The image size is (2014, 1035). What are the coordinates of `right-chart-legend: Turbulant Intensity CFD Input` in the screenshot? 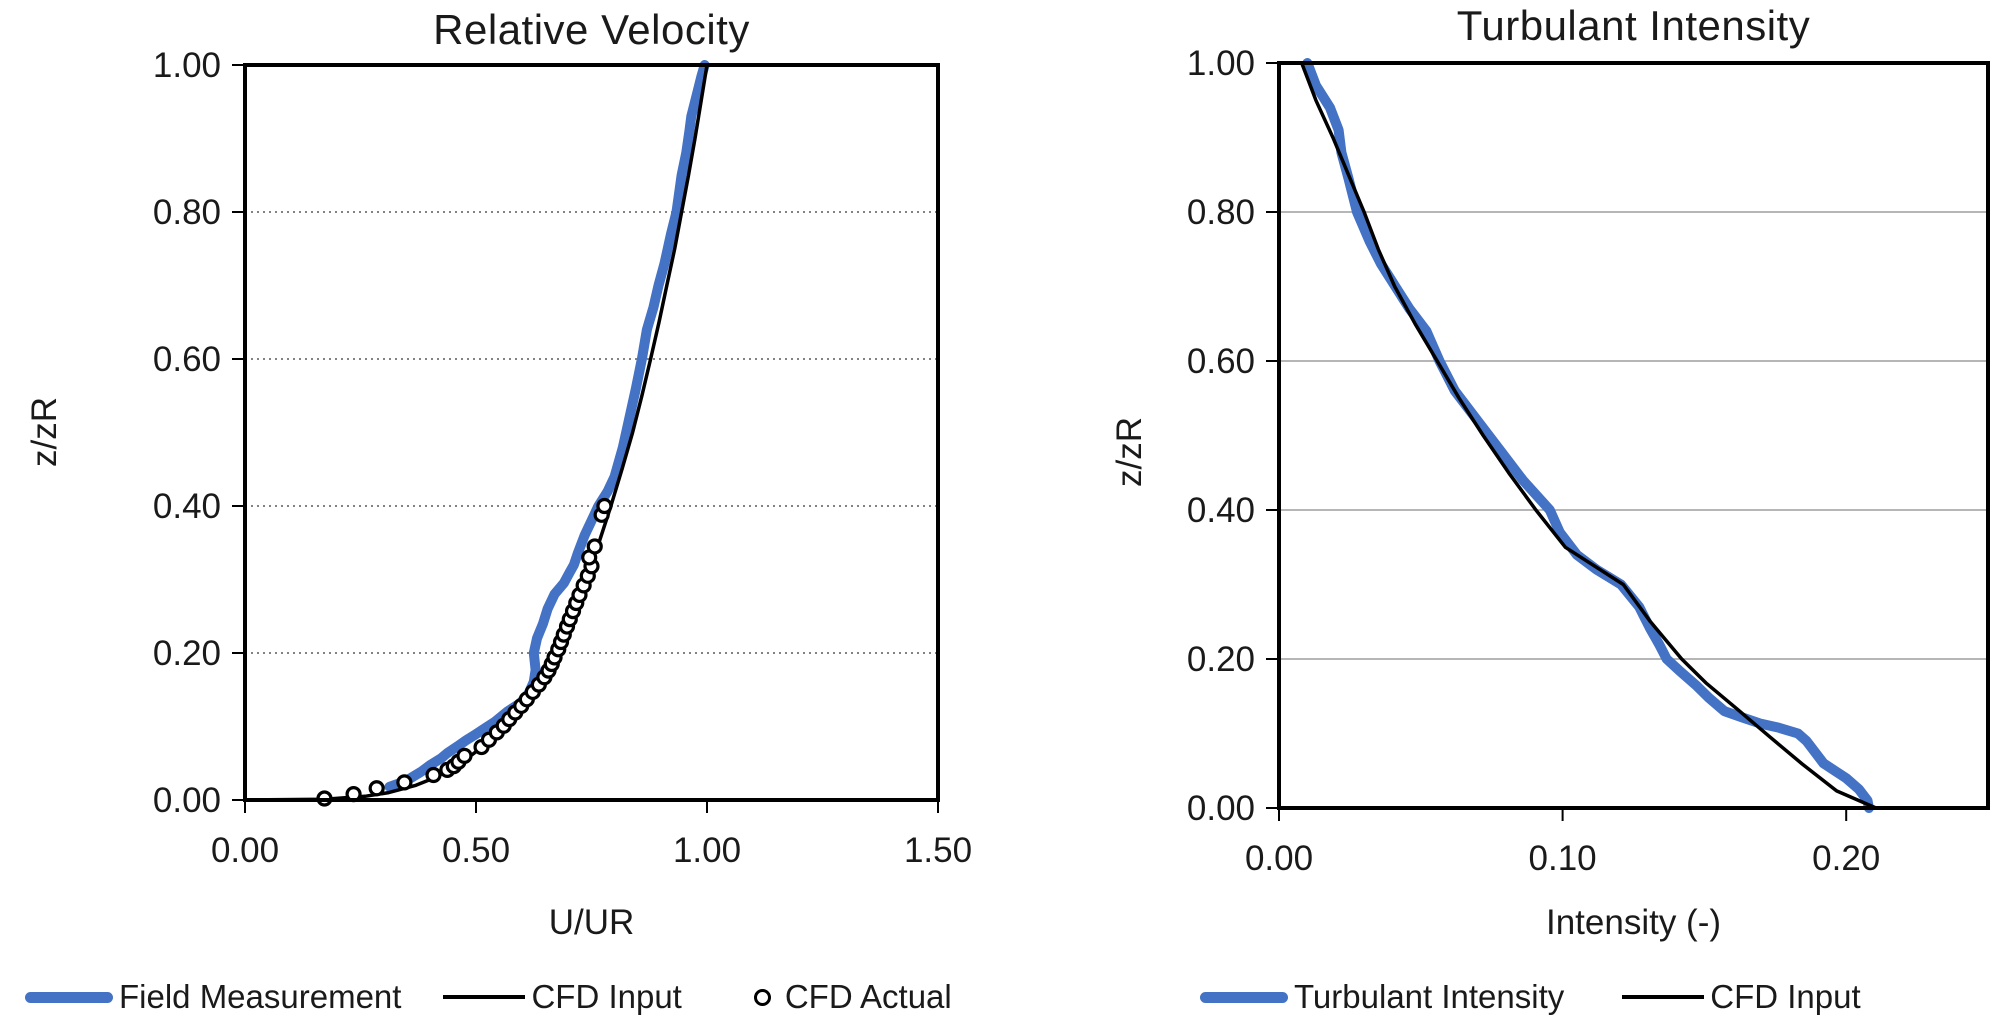 It's located at (1530, 997).